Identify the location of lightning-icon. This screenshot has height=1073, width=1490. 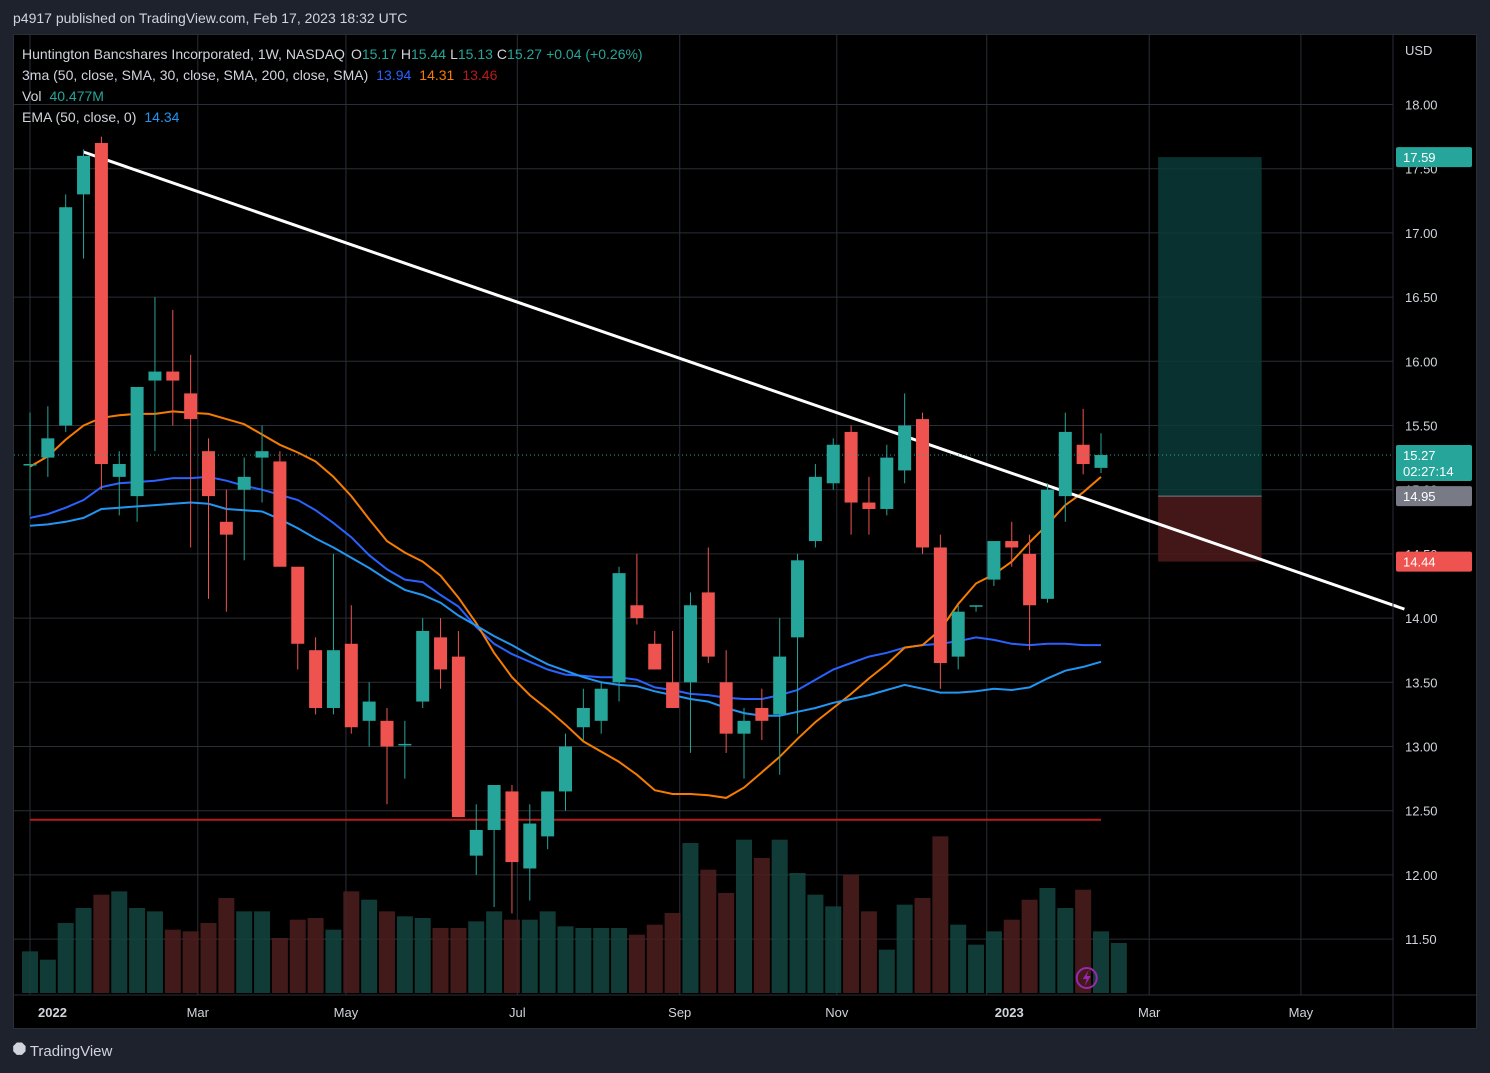
(1086, 978).